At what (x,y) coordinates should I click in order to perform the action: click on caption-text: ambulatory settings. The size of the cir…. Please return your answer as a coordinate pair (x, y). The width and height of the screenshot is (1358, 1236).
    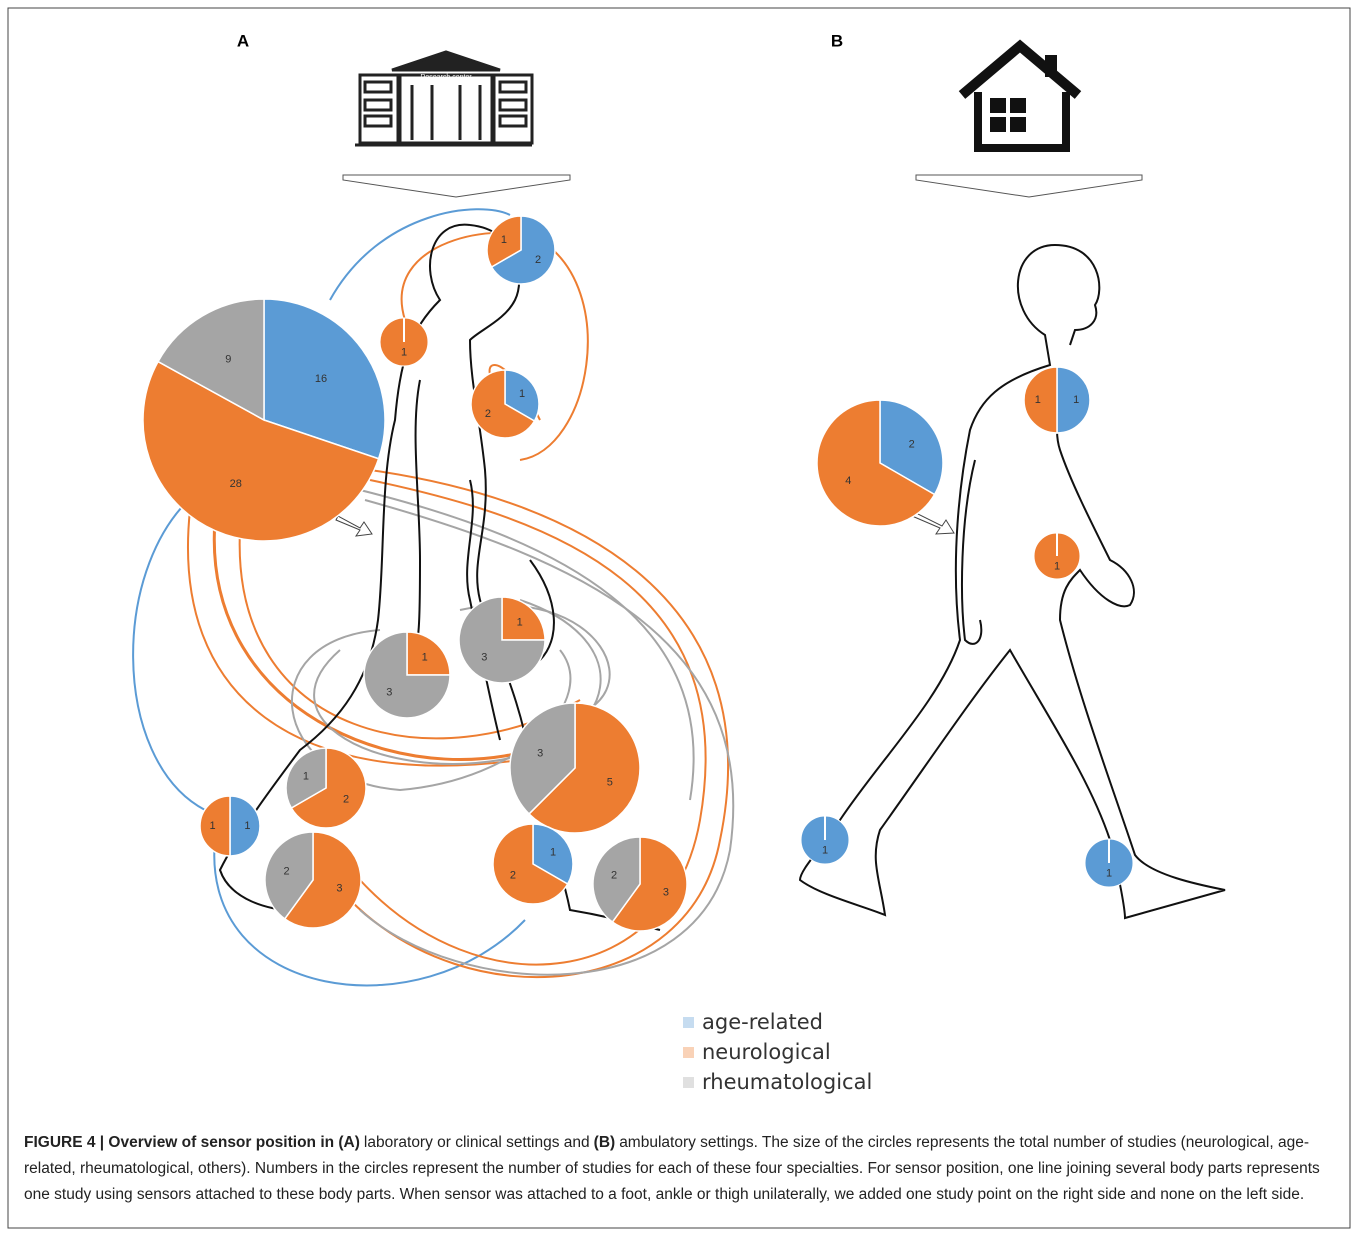
    Looking at the image, I should click on (672, 1168).